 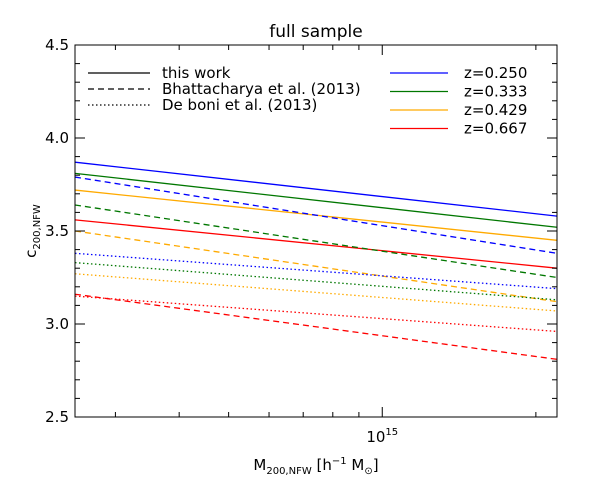 I want to click on y-tick-label: 3.0, so click(x=57, y=324).